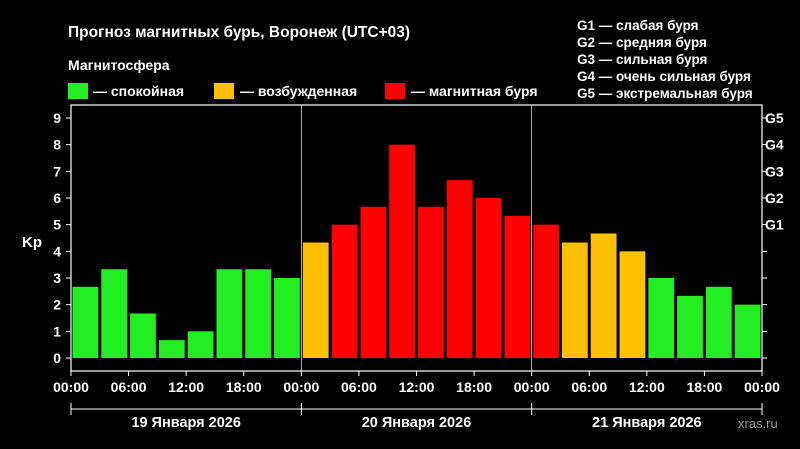 This screenshot has height=449, width=800. Describe the element at coordinates (642, 42) in the screenshot. I see `g-scale-g2: G2 — средняя буря` at that location.